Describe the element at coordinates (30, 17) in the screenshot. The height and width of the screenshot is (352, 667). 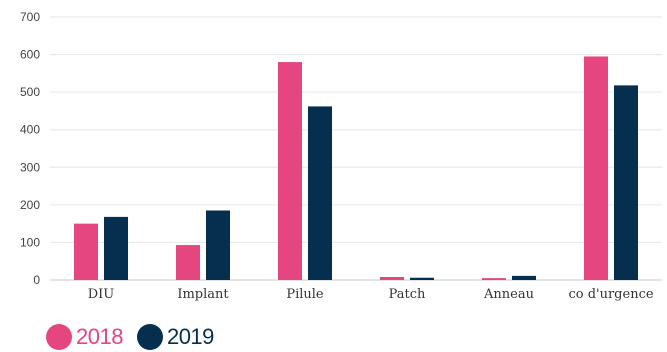
I see `y-tick-label-700: 700` at that location.